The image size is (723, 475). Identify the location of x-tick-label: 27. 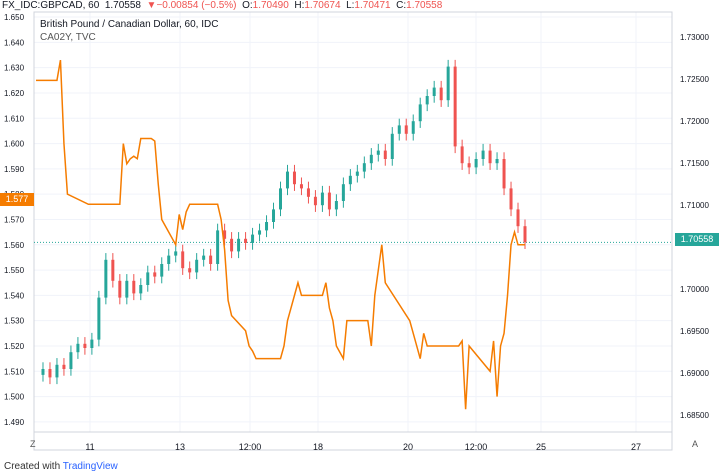
(636, 447).